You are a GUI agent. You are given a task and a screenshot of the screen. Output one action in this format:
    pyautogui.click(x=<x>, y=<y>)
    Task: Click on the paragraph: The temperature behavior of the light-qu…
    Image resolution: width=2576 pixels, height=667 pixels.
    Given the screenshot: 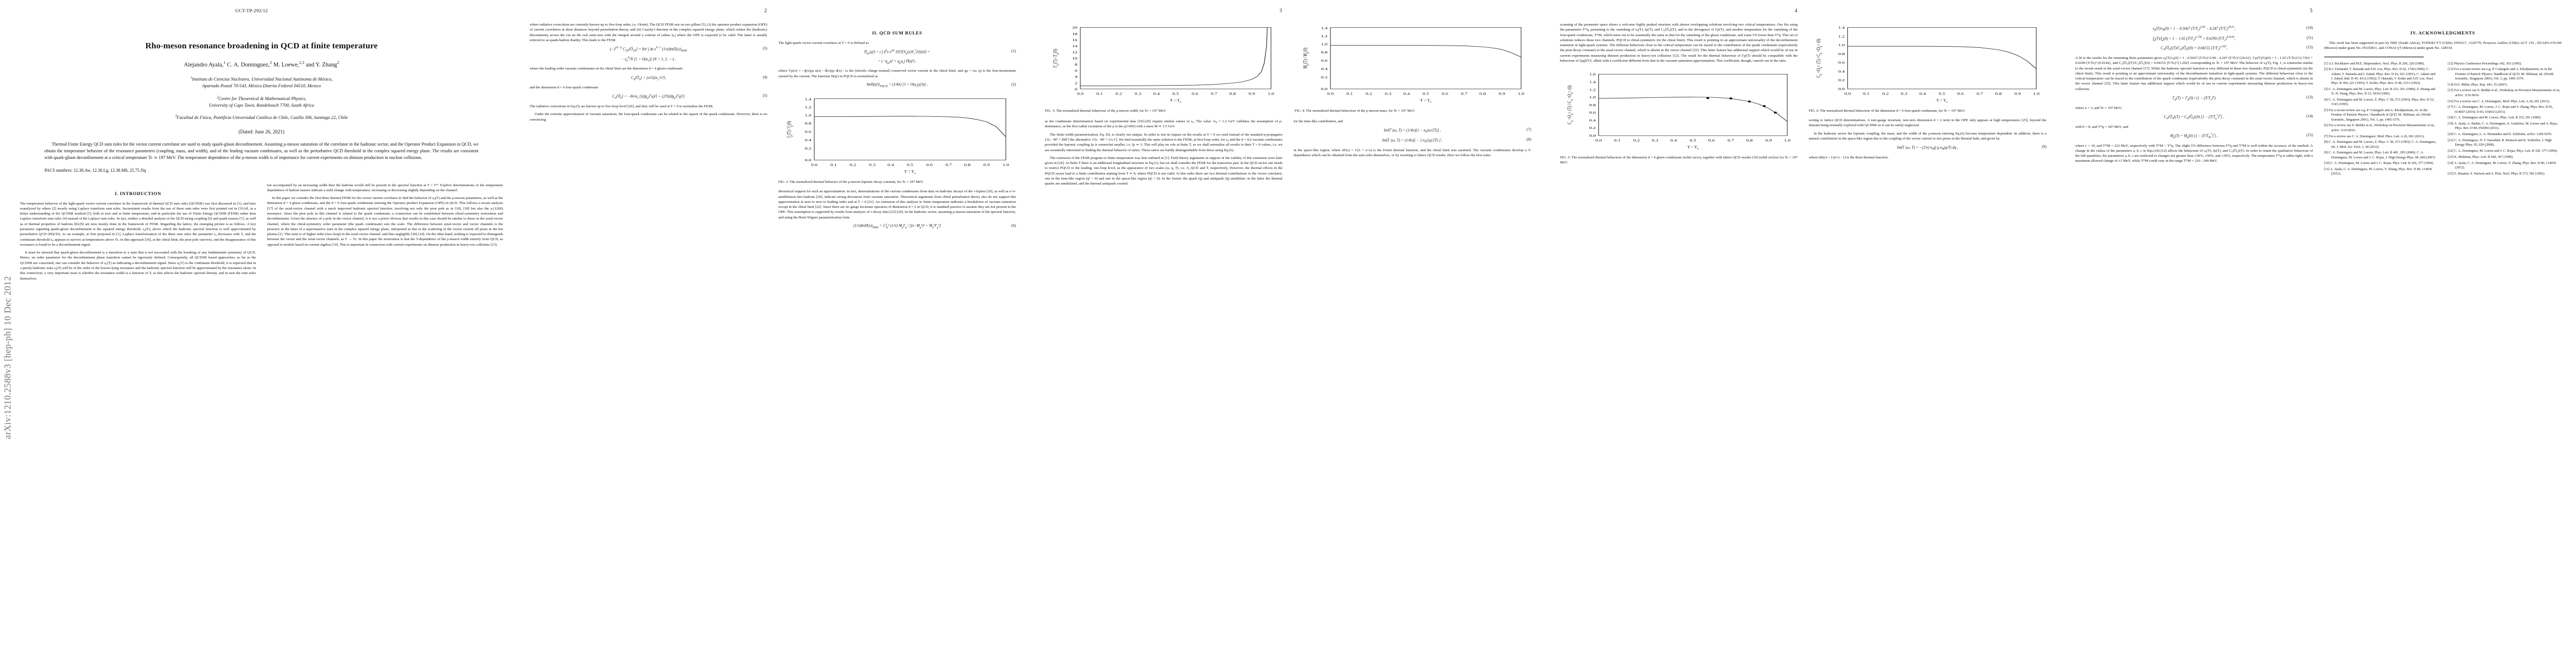 What is the action you would take?
    pyautogui.click(x=138, y=224)
    